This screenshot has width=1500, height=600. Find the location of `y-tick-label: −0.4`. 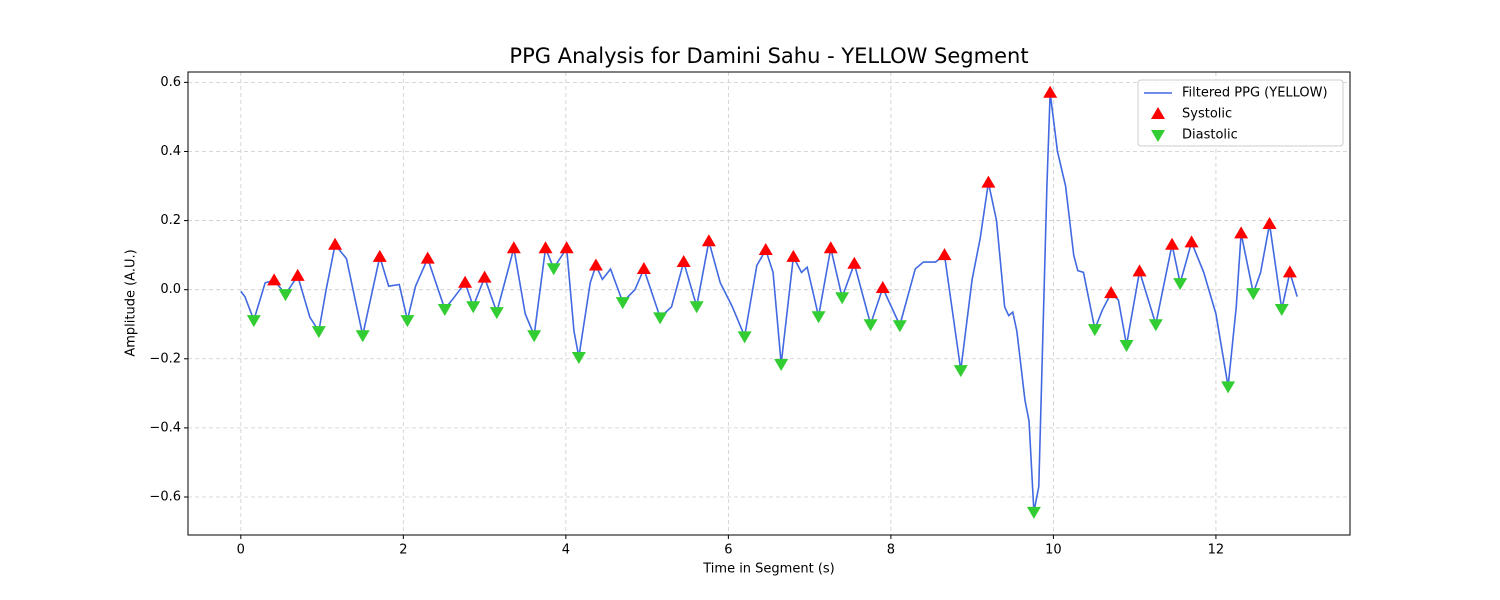

y-tick-label: −0.4 is located at coordinates (165, 427).